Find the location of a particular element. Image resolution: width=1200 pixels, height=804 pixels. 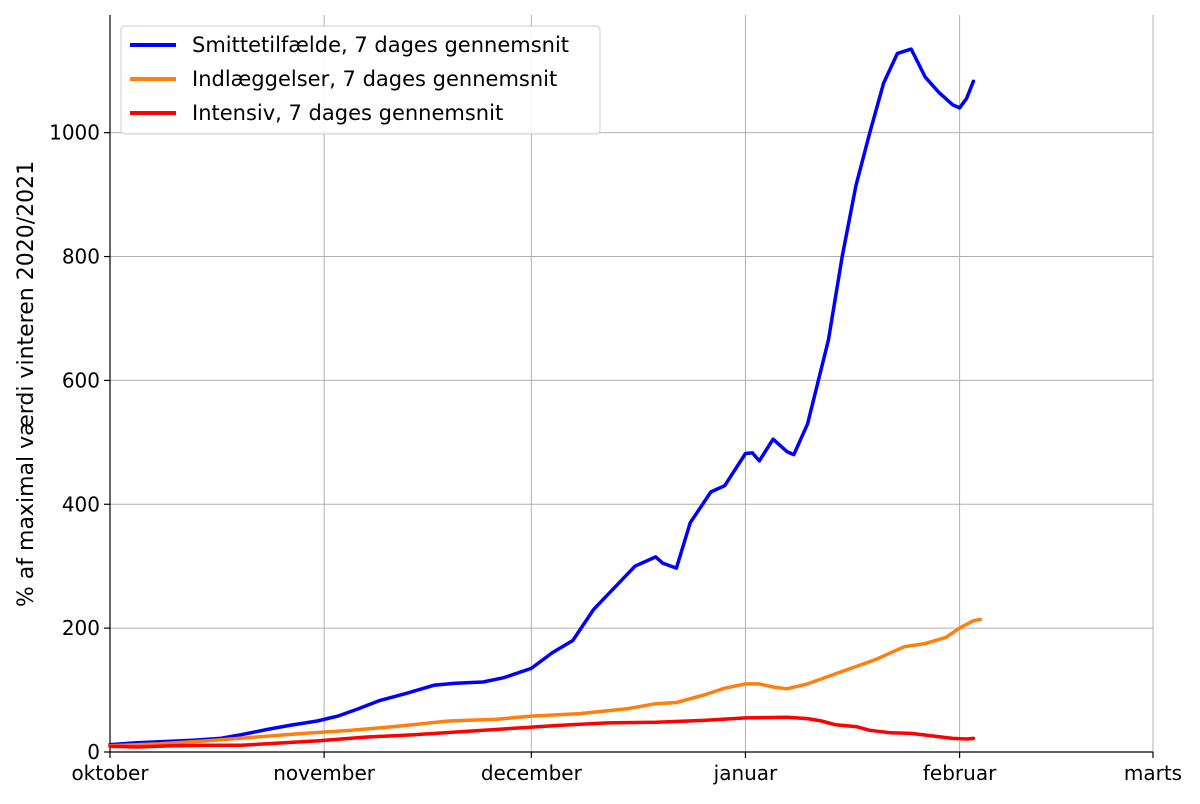

x-tick-label: december is located at coordinates (532, 773).